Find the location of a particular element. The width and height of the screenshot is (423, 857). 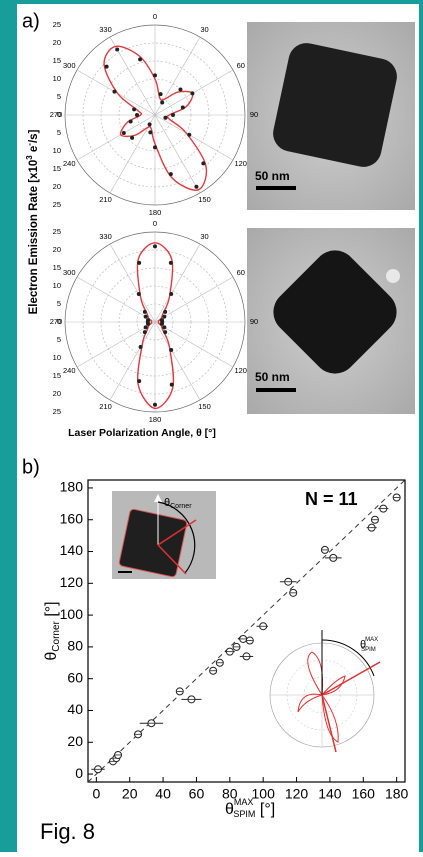

theta-tick-label: 120 is located at coordinates (240, 370).